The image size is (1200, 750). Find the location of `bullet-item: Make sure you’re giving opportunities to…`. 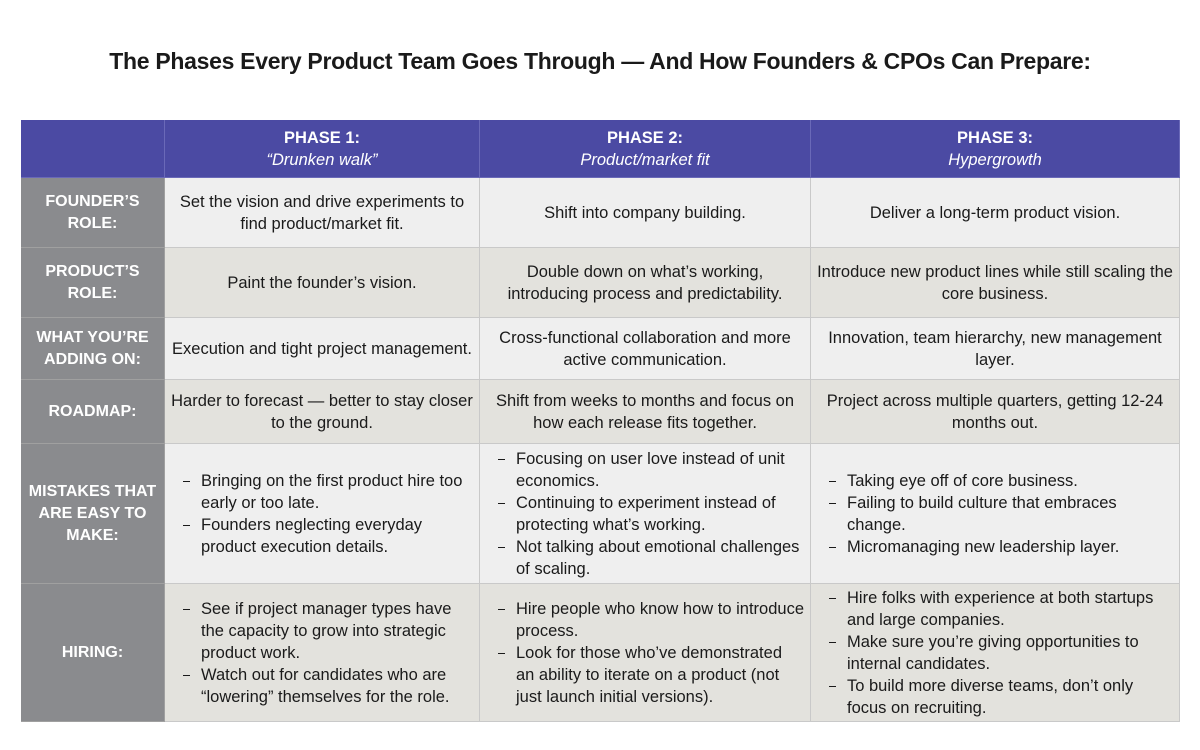

bullet-item: Make sure you’re giving opportunities to… is located at coordinates (998, 653).